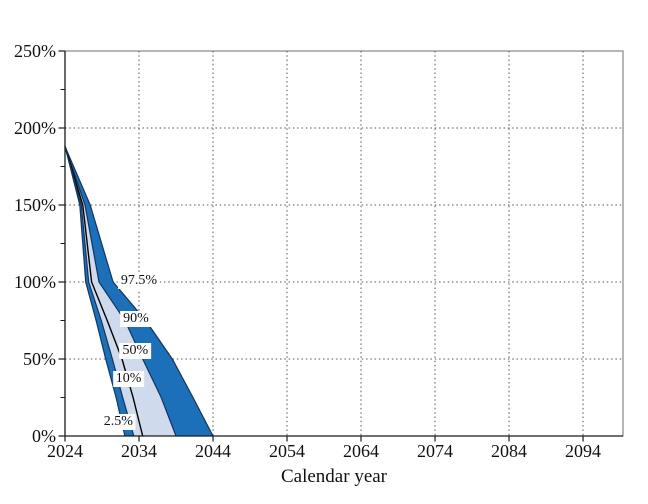 This screenshot has width=648, height=504. Describe the element at coordinates (35, 282) in the screenshot. I see `y-tick-label: 100%` at that location.